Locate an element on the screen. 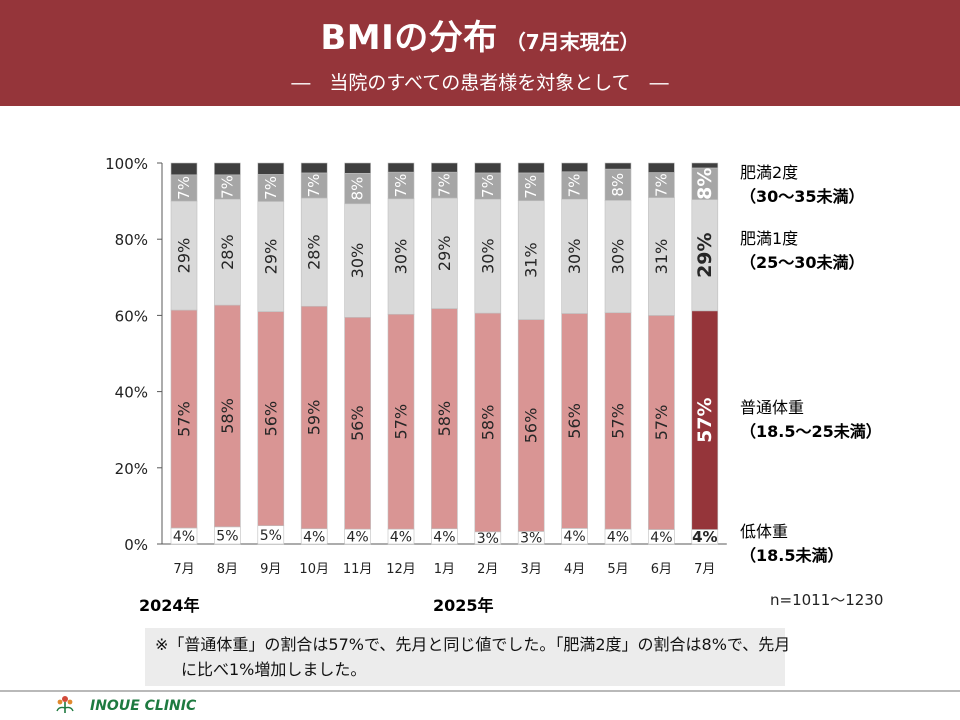  legend-range: （18.5～25未満） is located at coordinates (811, 431).